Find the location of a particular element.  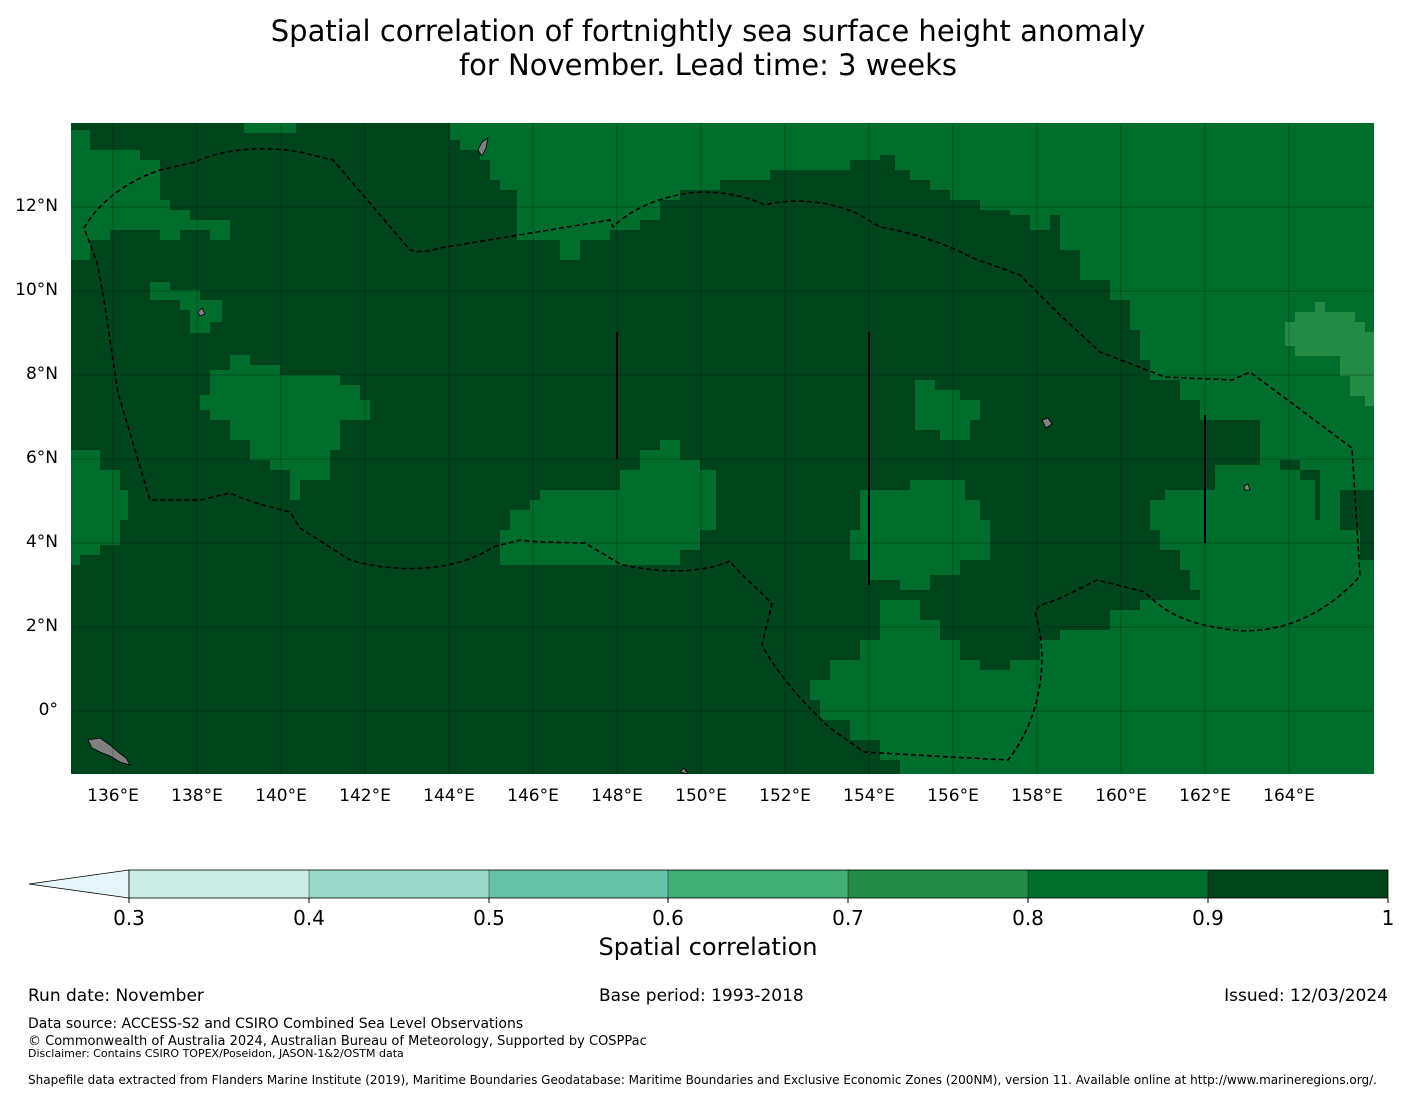

colorbar-bin-0.7-0.8 is located at coordinates (938, 884).